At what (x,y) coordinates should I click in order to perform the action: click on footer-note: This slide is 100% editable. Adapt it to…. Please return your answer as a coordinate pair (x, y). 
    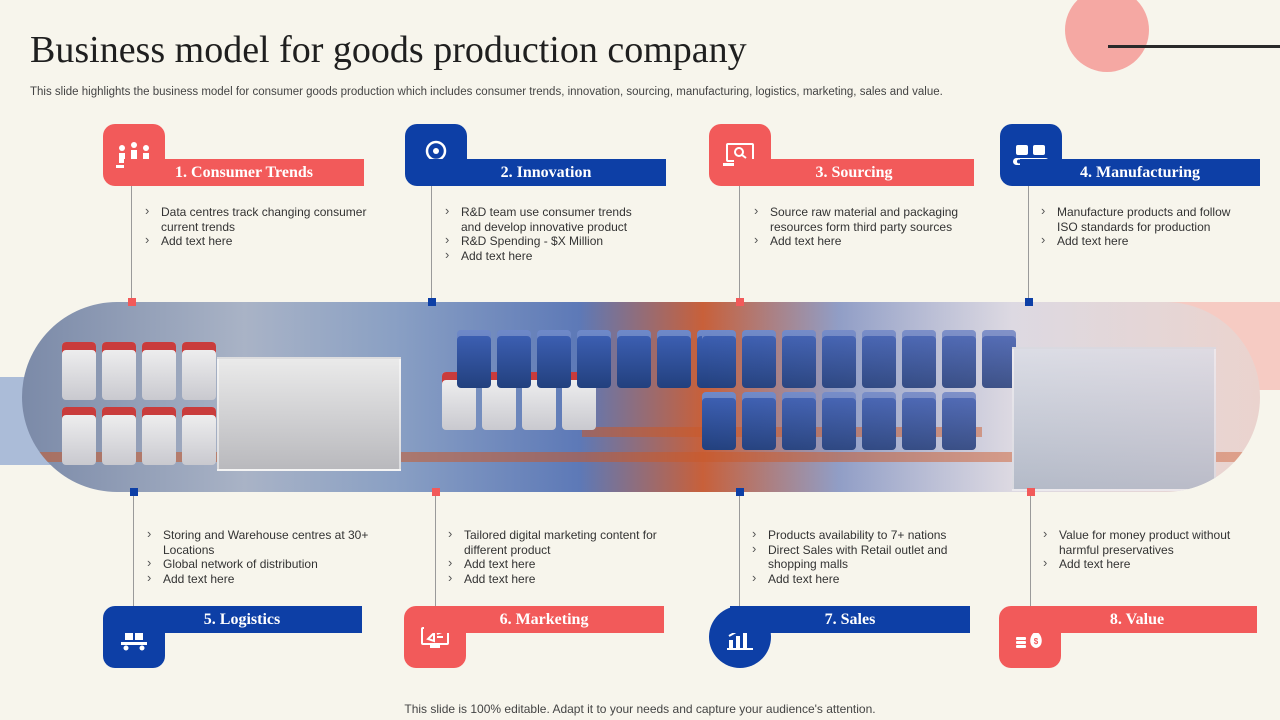
    Looking at the image, I should click on (640, 709).